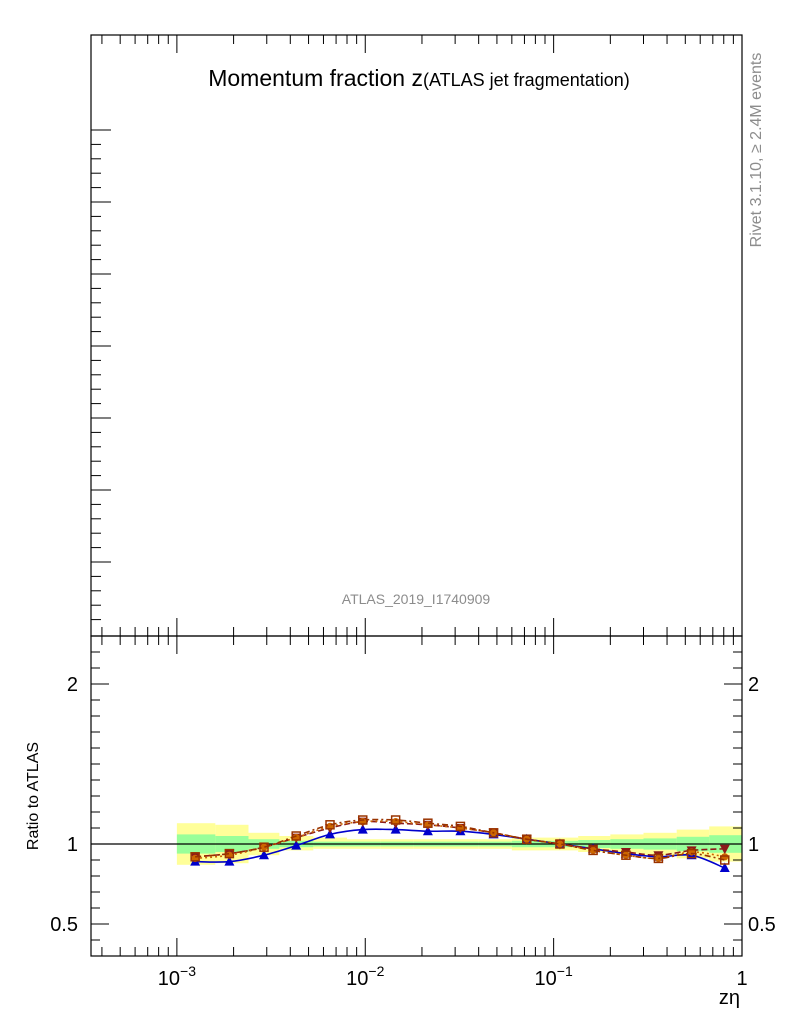  Describe the element at coordinates (64, 925) in the screenshot. I see `y-tick-label: 0.5` at that location.